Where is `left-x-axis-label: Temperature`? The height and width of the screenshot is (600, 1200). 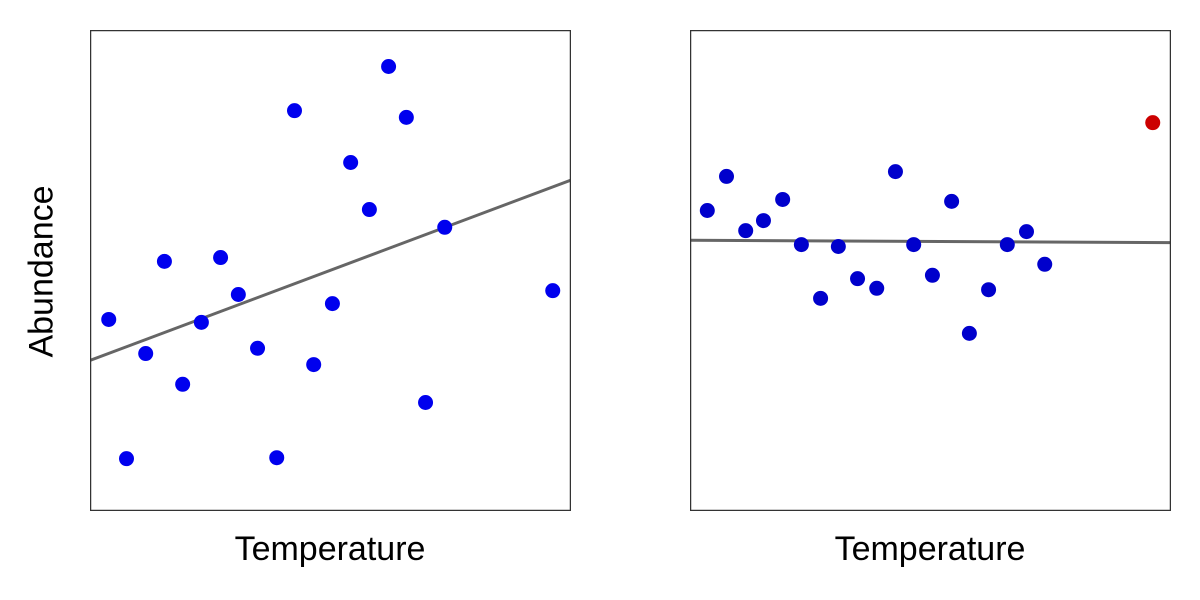 left-x-axis-label: Temperature is located at coordinates (330, 549).